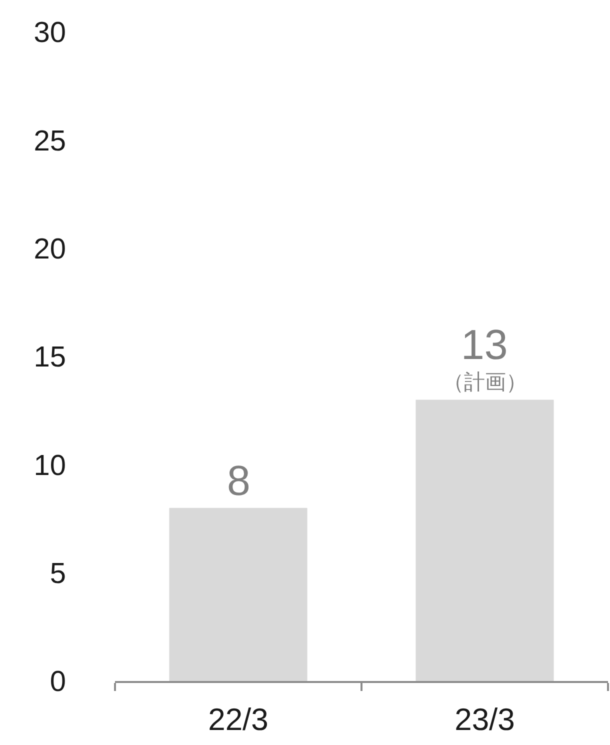 Image resolution: width=610 pixels, height=745 pixels. I want to click on y-tick-label: 15, so click(50, 358).